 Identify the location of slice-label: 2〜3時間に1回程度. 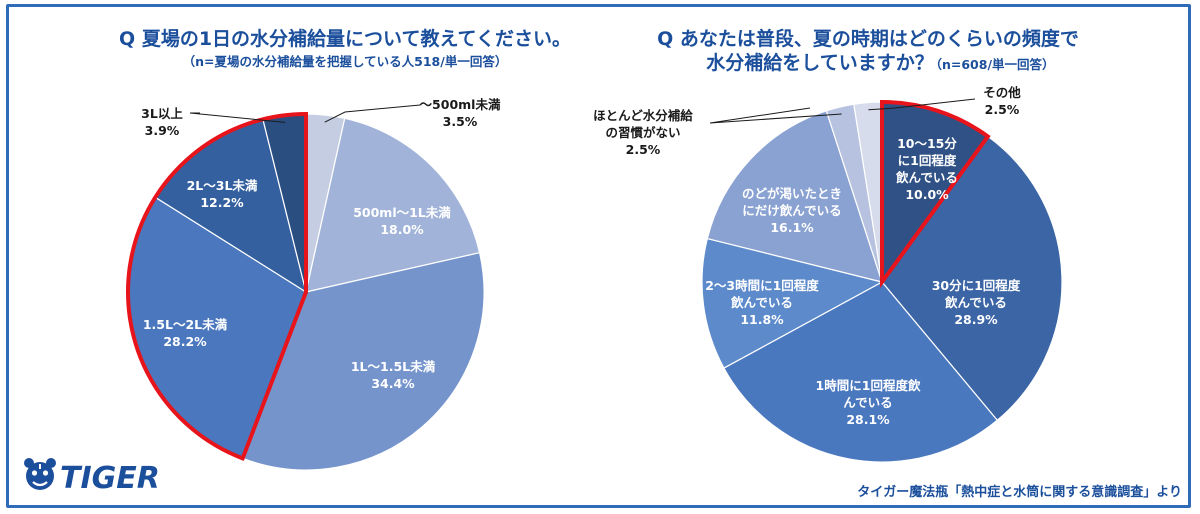
(762, 285).